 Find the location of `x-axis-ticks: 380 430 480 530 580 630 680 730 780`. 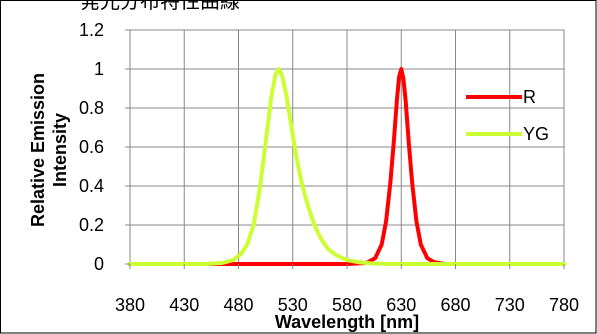

x-axis-ticks: 380 430 480 530 580 630 680 730 780 is located at coordinates (347, 289).